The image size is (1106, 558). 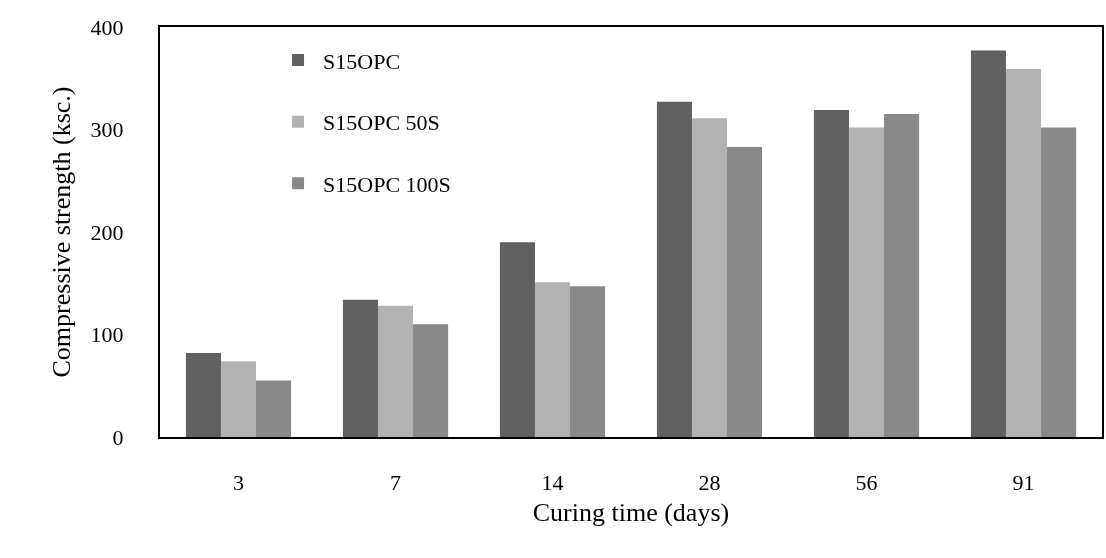 I want to click on x-tick-label: 3, so click(x=238, y=483).